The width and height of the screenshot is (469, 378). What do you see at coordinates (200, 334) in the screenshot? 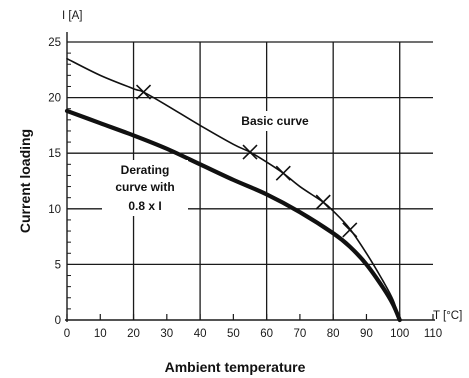
I see `x-tick-label: 40` at bounding box center [200, 334].